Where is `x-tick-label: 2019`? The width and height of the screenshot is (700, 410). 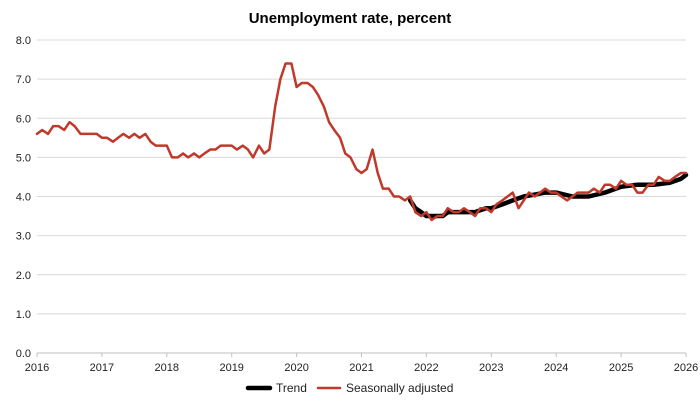
x-tick-label: 2019 is located at coordinates (231, 368).